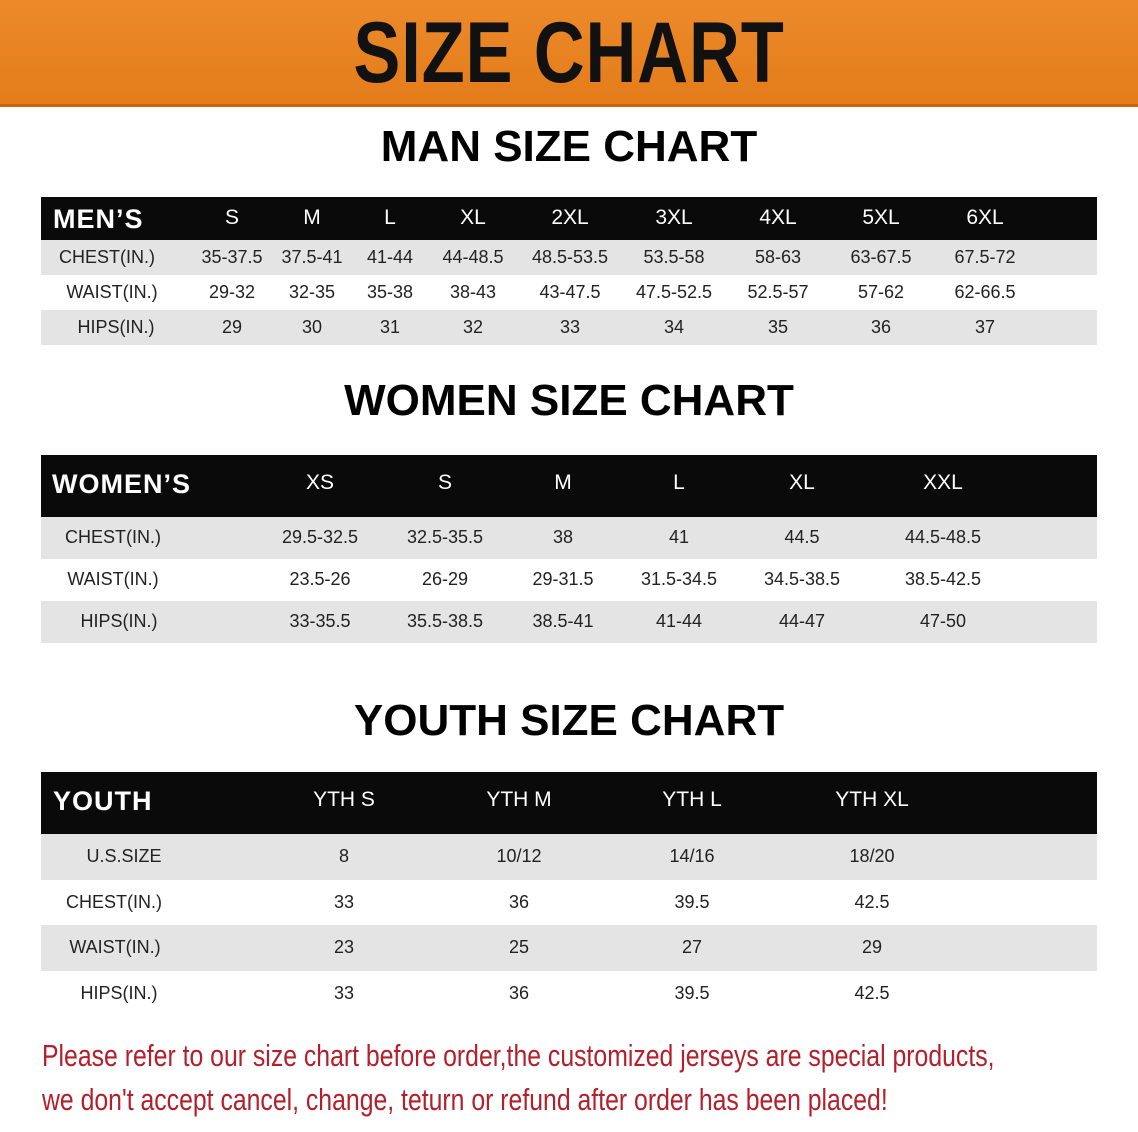  I want to click on measurement-value: 43-47.5, so click(570, 292).